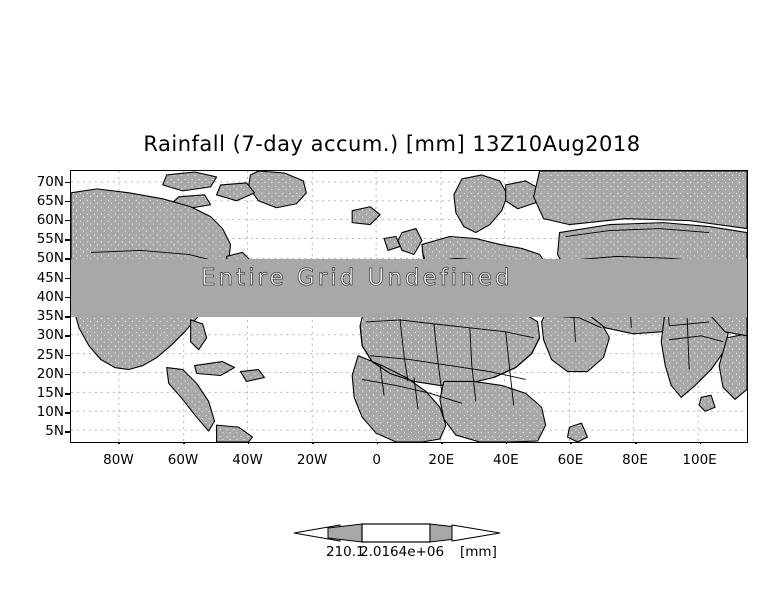 Image resolution: width=784 pixels, height=612 pixels. What do you see at coordinates (312, 460) in the screenshot?
I see `x-tick-label: 20W` at bounding box center [312, 460].